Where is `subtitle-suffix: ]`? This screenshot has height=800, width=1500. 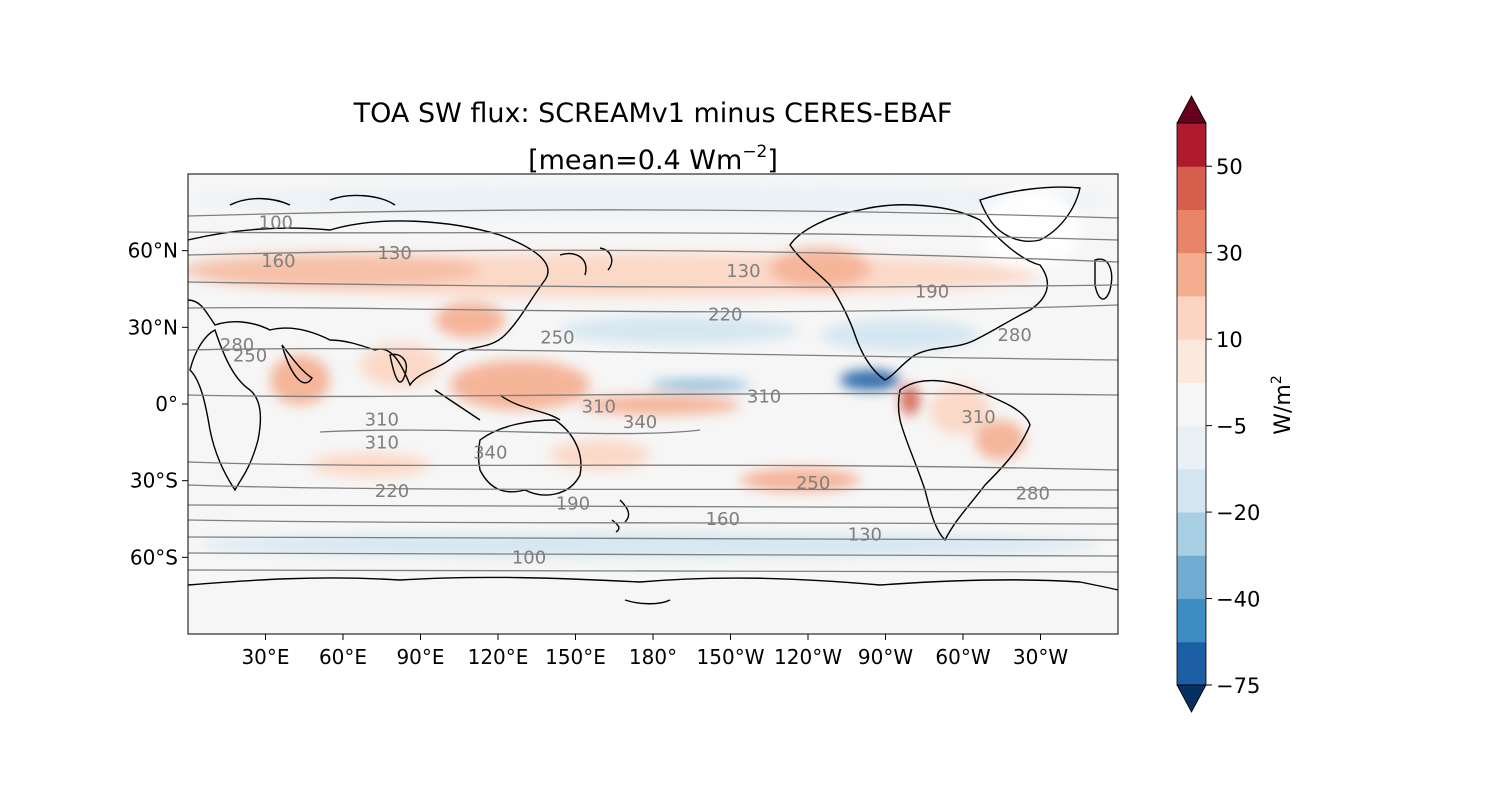
subtitle-suffix: ] is located at coordinates (772, 160).